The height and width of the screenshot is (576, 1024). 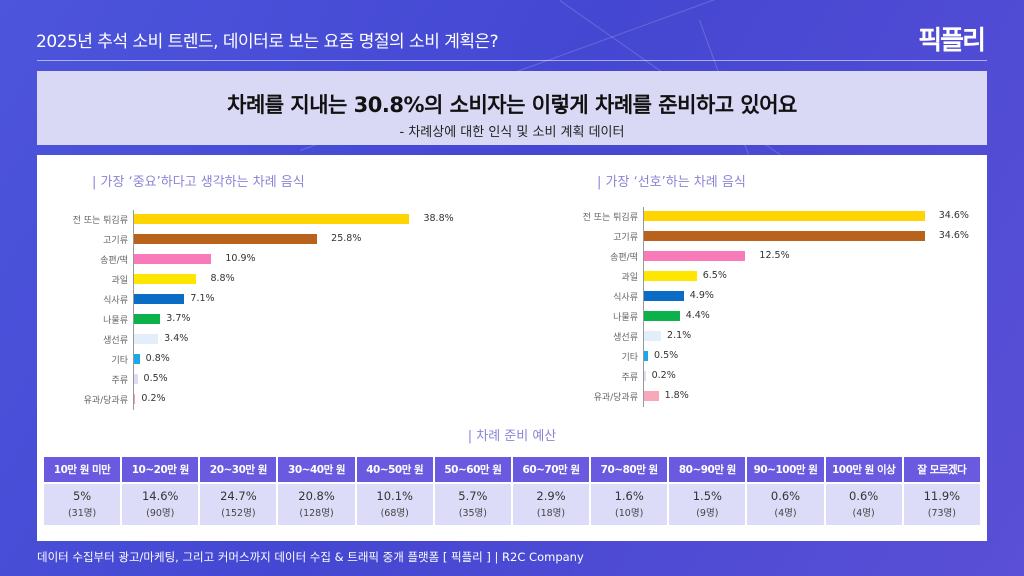 I want to click on budget-column-header: 100만 원 이상, so click(x=863, y=469).